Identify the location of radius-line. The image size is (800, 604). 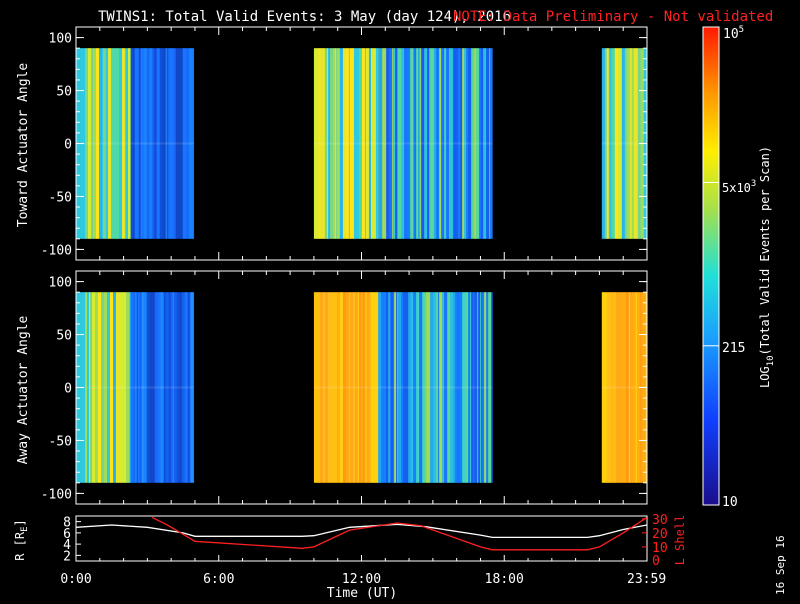
(361, 530).